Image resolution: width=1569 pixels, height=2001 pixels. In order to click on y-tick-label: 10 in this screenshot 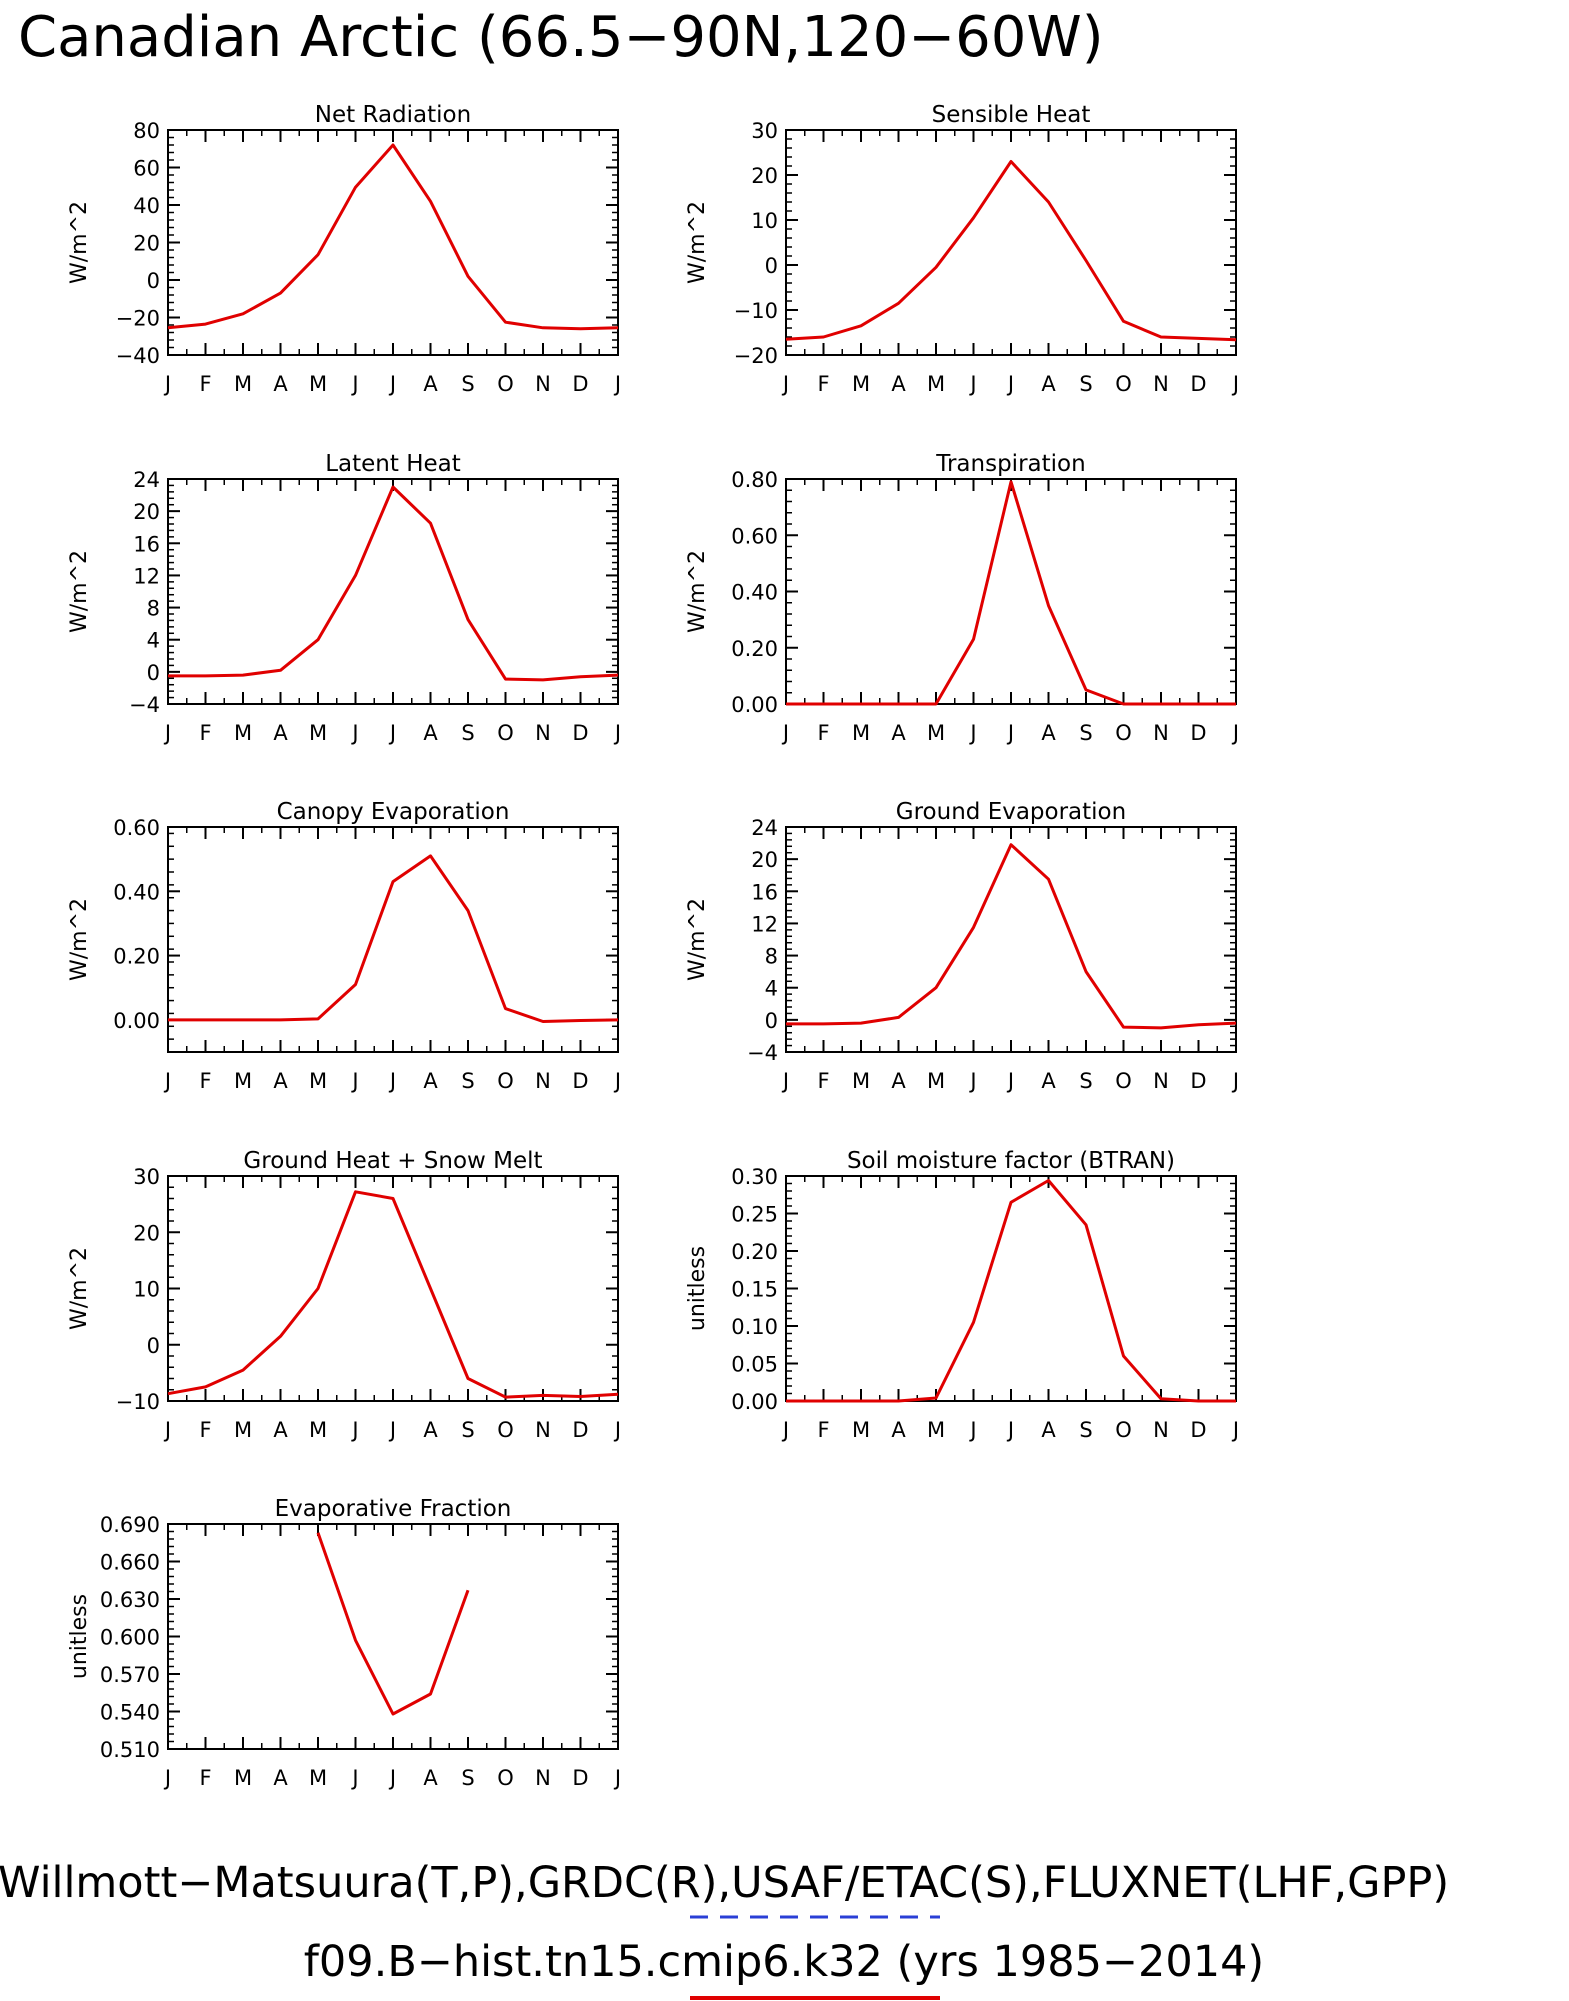, I will do `click(764, 221)`.